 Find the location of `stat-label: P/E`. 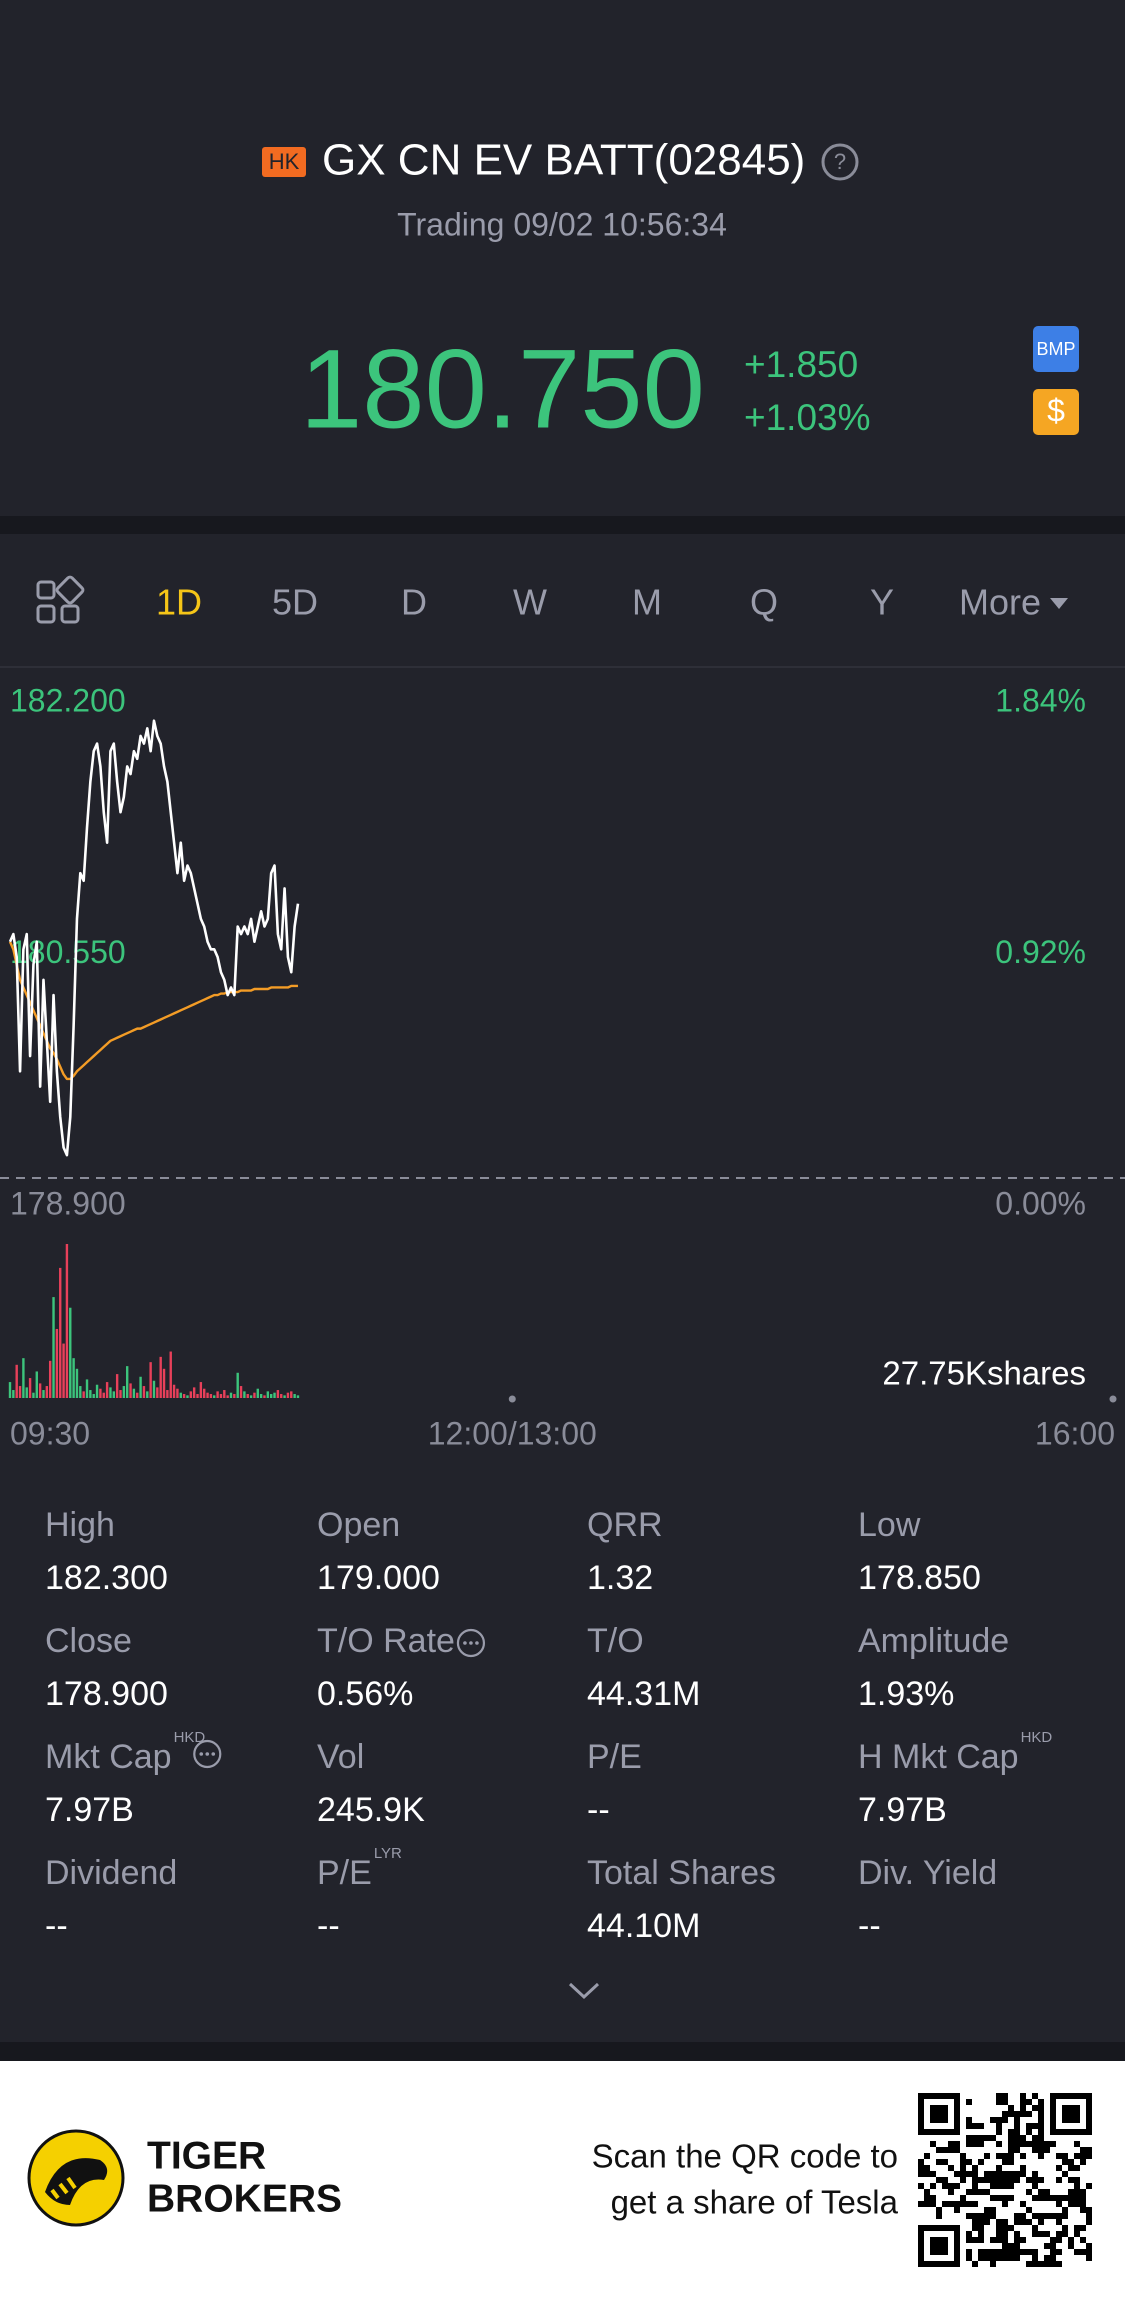

stat-label: P/E is located at coordinates (344, 1873).